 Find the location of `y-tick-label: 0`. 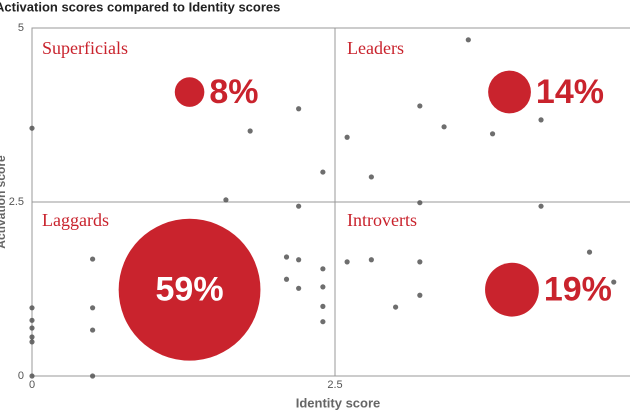

y-tick-label: 0 is located at coordinates (21, 376).